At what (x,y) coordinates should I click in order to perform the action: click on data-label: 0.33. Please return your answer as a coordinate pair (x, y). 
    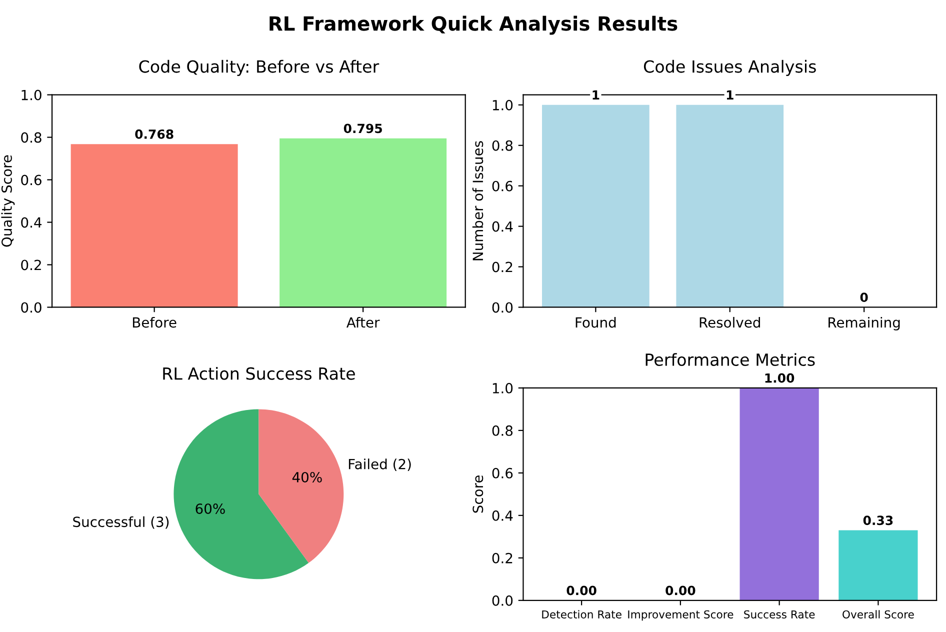
    Looking at the image, I should click on (878, 521).